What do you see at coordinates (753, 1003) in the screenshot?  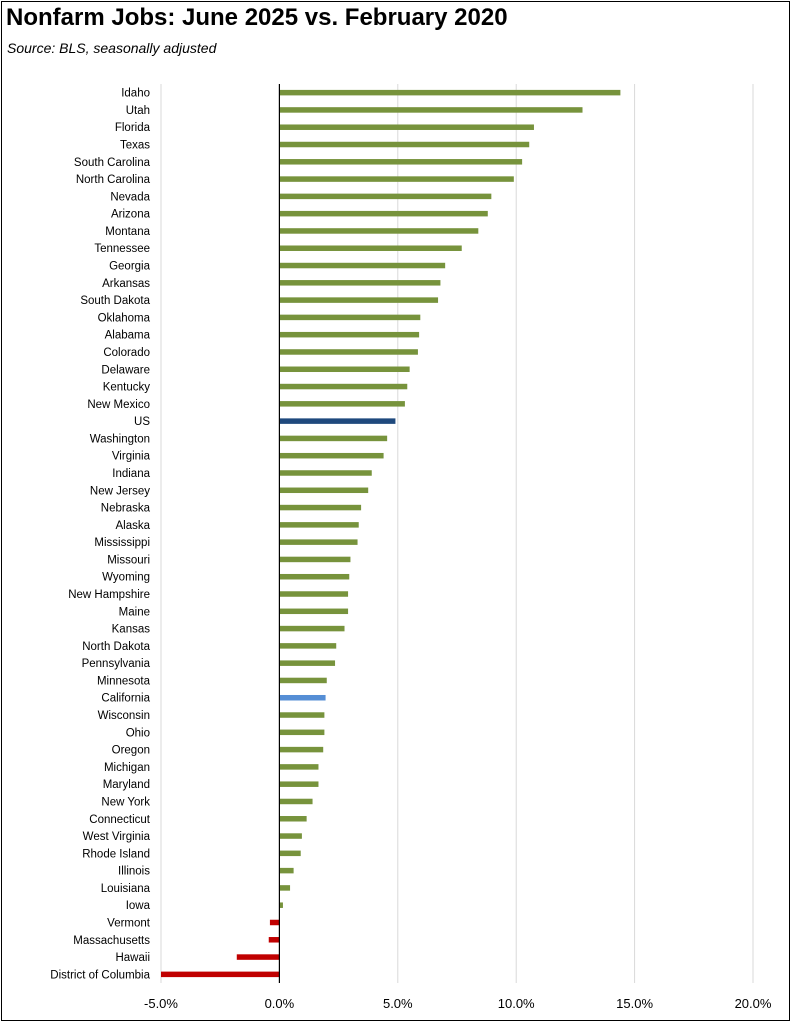 I see `x-tick-label: 20.0%` at bounding box center [753, 1003].